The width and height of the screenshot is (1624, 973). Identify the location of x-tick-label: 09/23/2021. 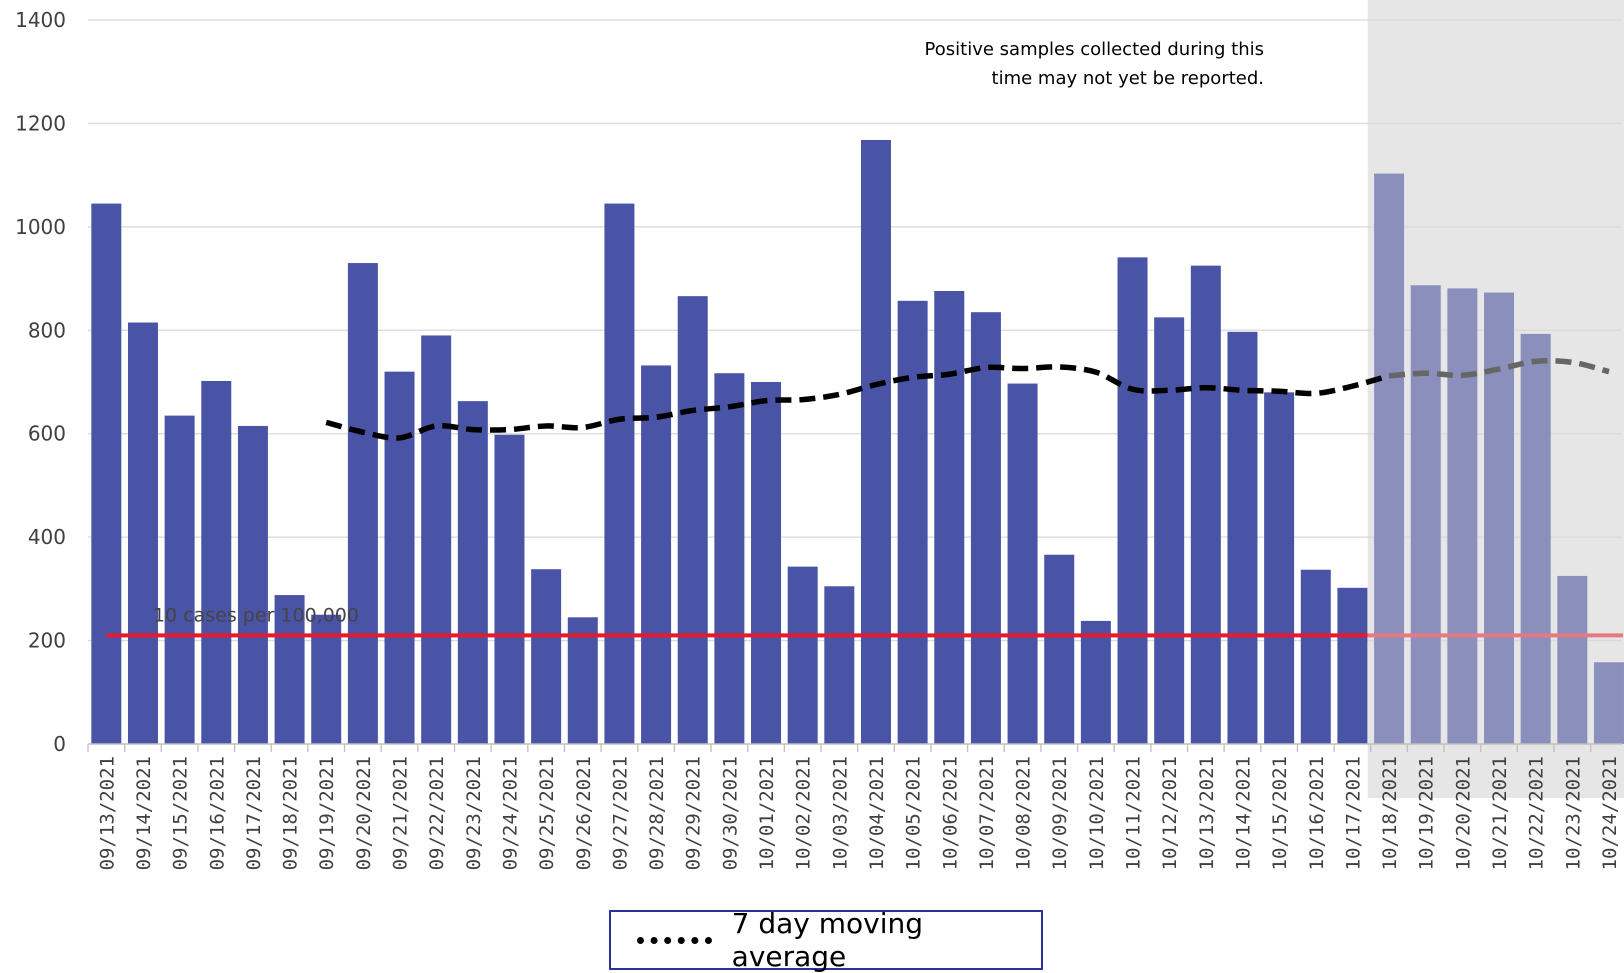
(474, 813).